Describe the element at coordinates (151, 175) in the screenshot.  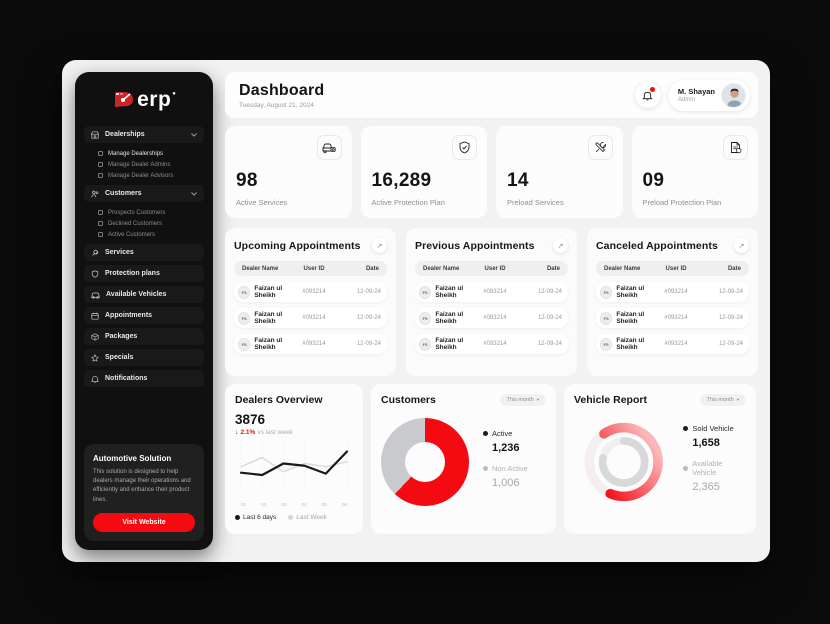
I see `sidebar-subitem-manage-dealer-advisors: Manage Dealer Advisors` at that location.